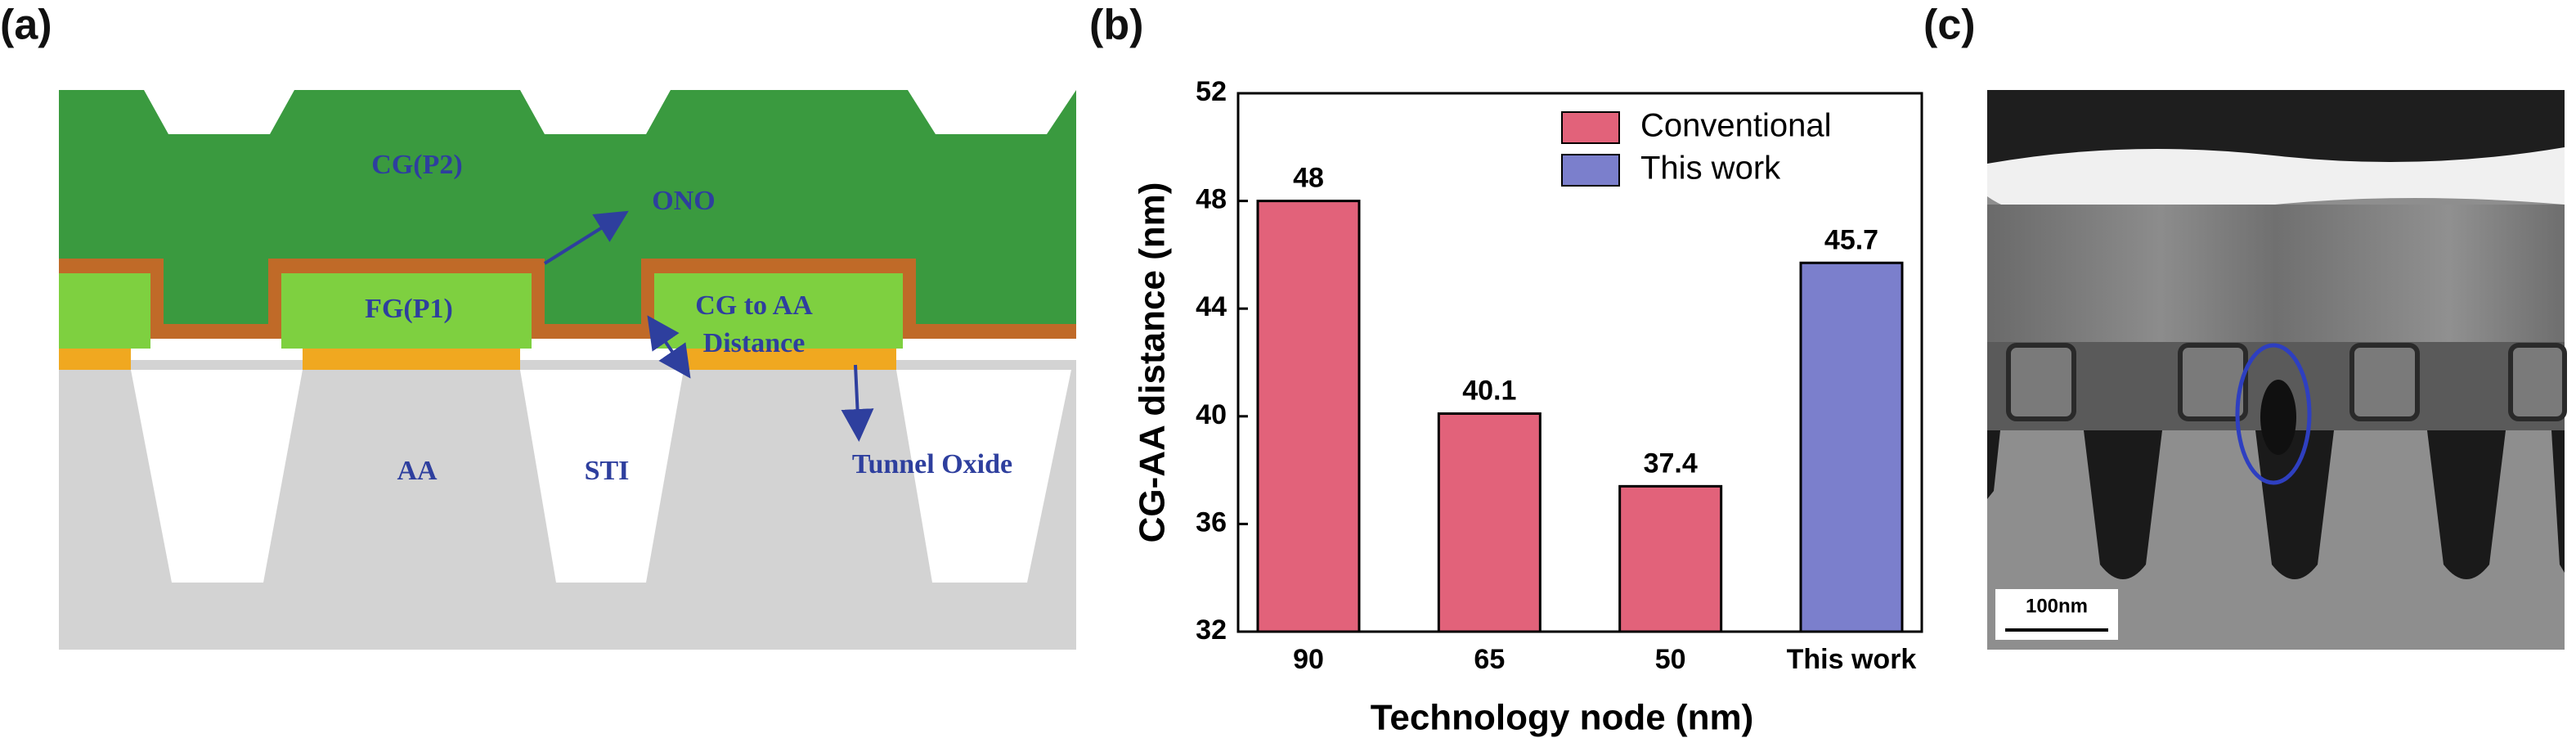  I want to click on scale-bar-label: 100nm, so click(2057, 606).